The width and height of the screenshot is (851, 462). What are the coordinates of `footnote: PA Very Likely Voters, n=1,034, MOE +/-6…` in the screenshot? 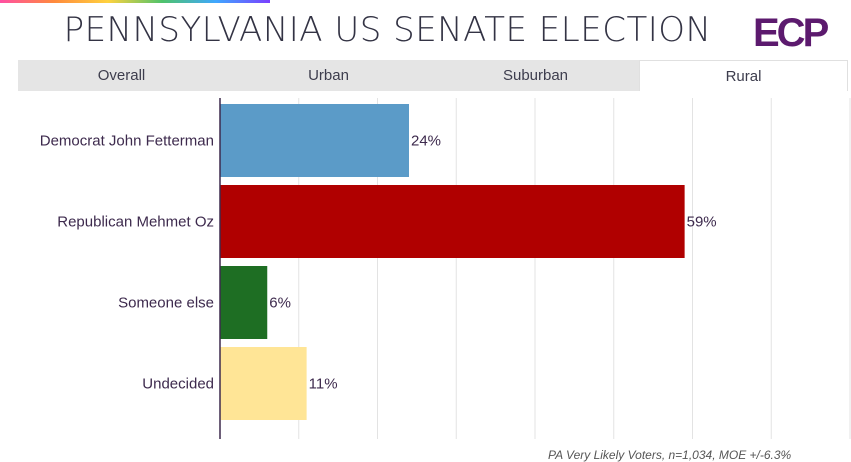 It's located at (669, 455).